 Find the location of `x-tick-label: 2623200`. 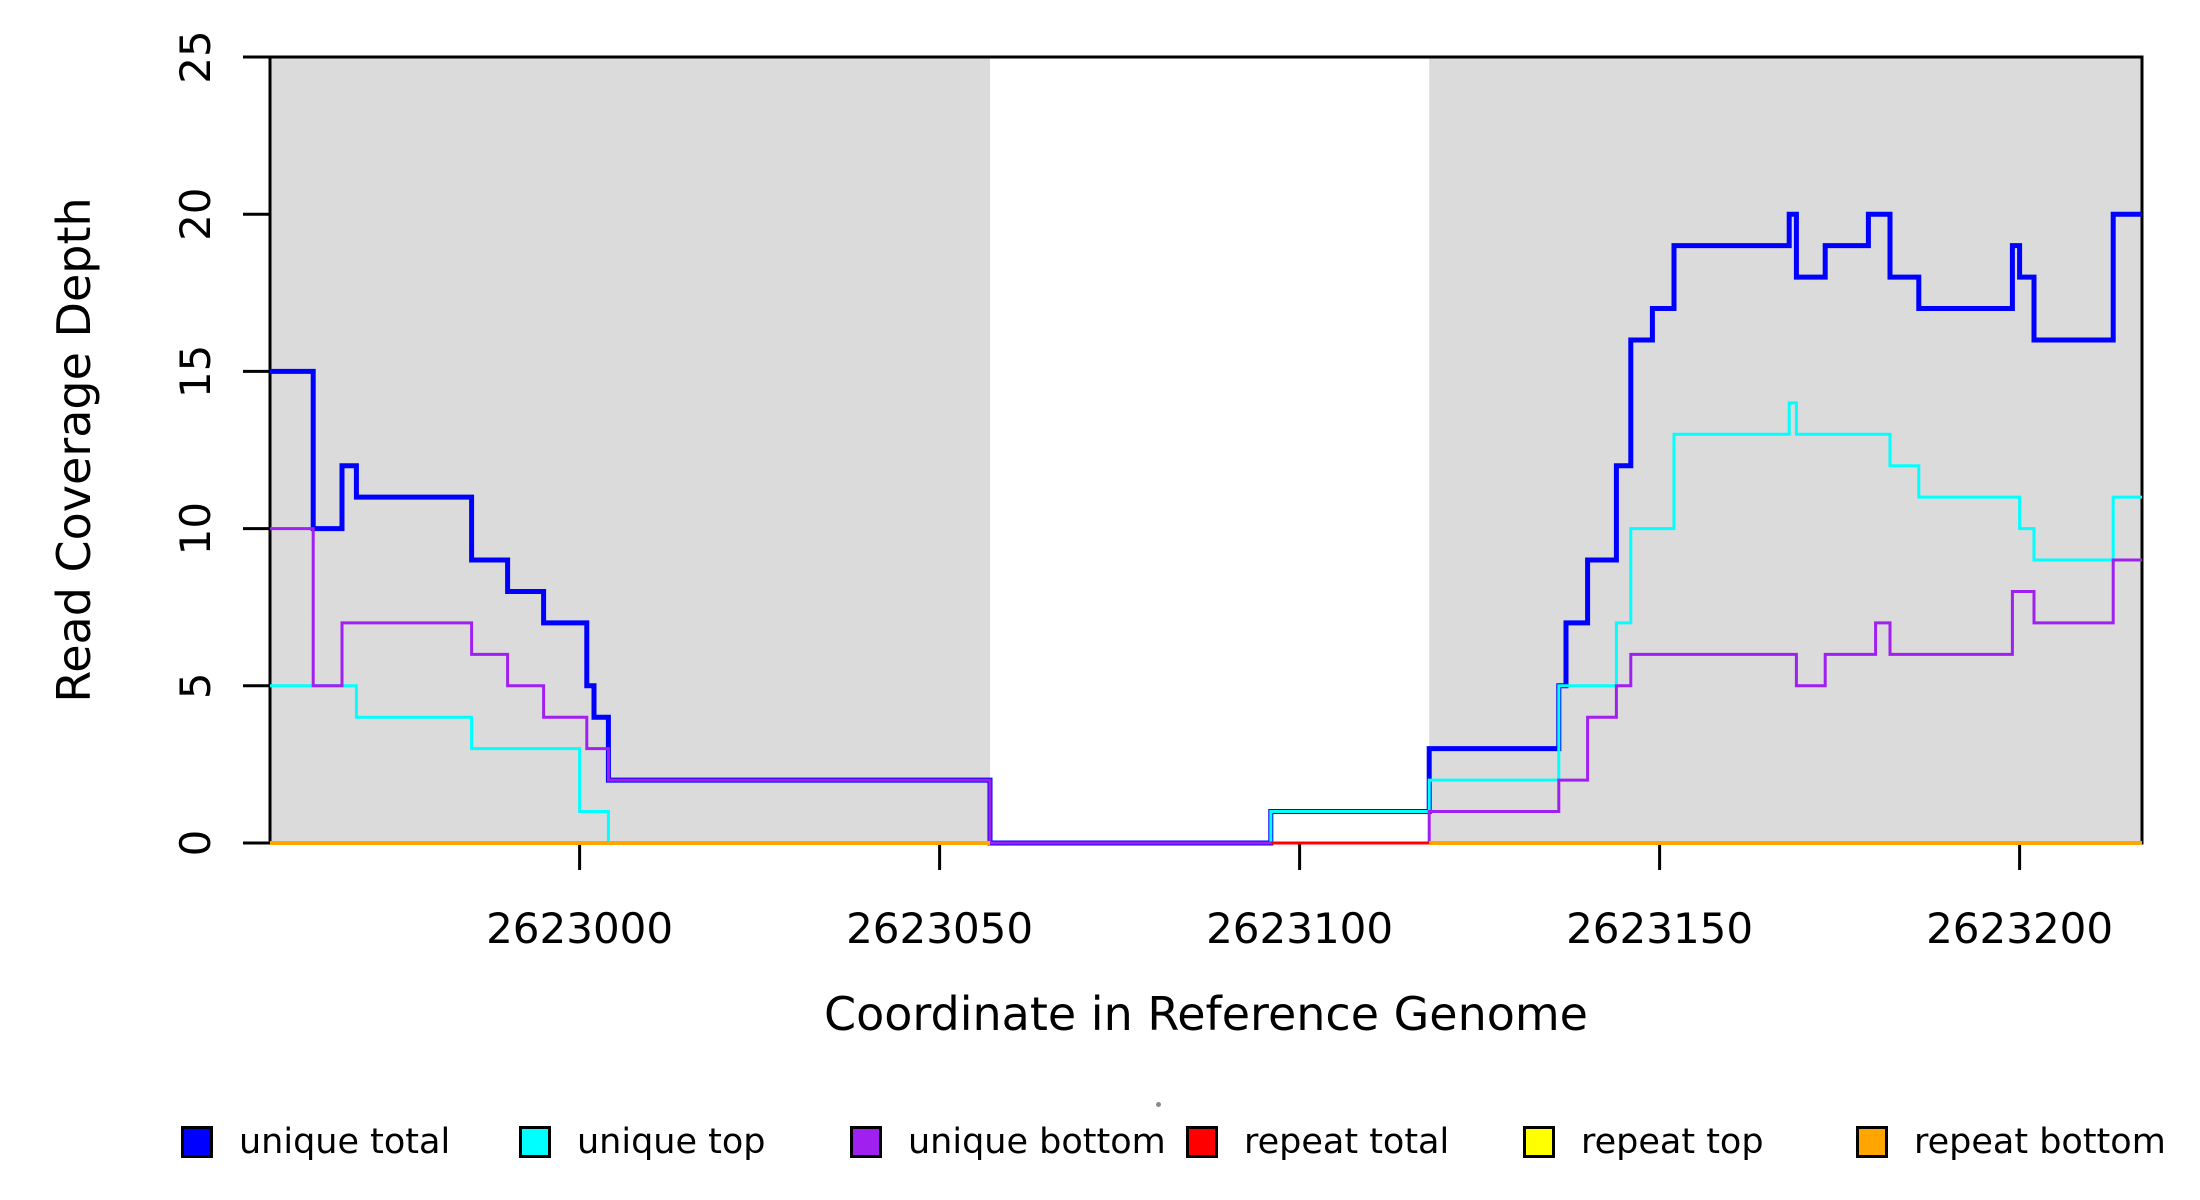

x-tick-label: 2623200 is located at coordinates (2019, 928).